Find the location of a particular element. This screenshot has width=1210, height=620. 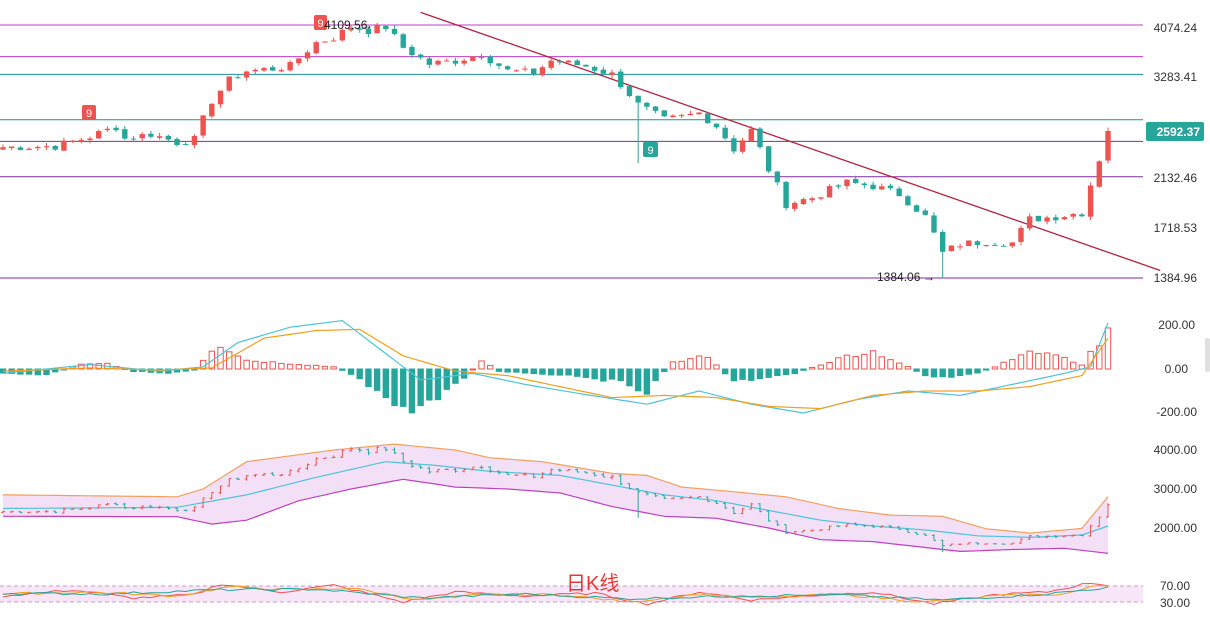

boll-axis-tick: 2000.00 is located at coordinates (1176, 528).